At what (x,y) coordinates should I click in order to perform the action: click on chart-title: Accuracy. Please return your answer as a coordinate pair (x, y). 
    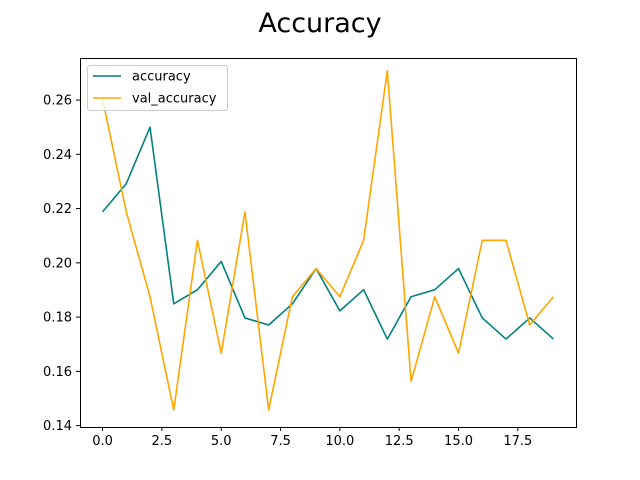
    Looking at the image, I should click on (319, 23).